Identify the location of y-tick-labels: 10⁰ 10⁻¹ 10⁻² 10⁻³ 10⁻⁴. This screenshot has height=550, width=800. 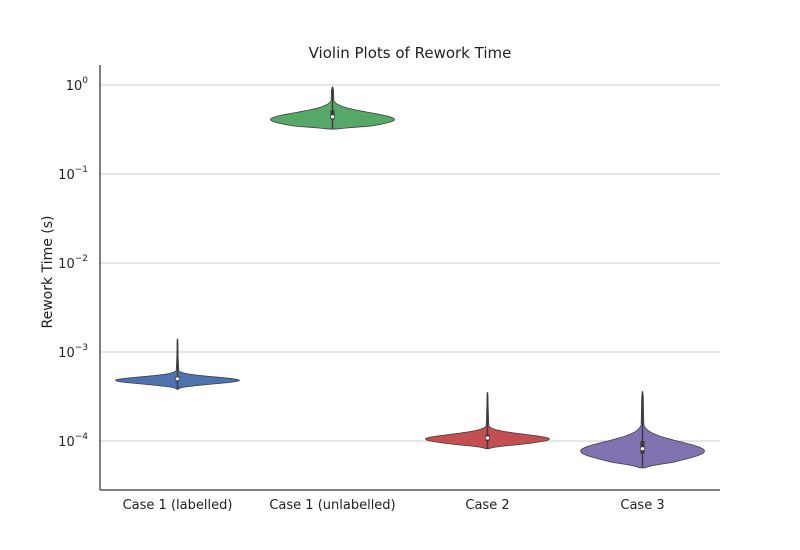
(73, 263).